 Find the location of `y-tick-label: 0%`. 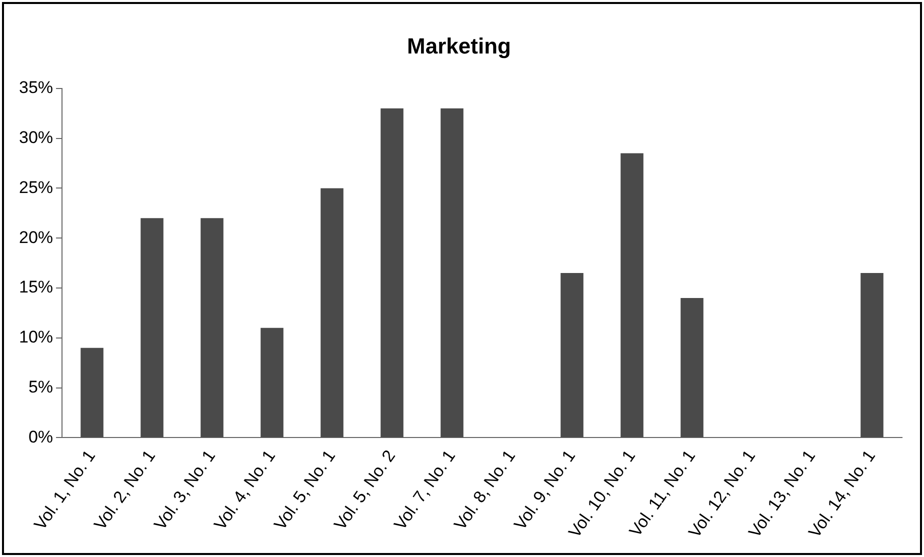

y-tick-label: 0% is located at coordinates (41, 436).